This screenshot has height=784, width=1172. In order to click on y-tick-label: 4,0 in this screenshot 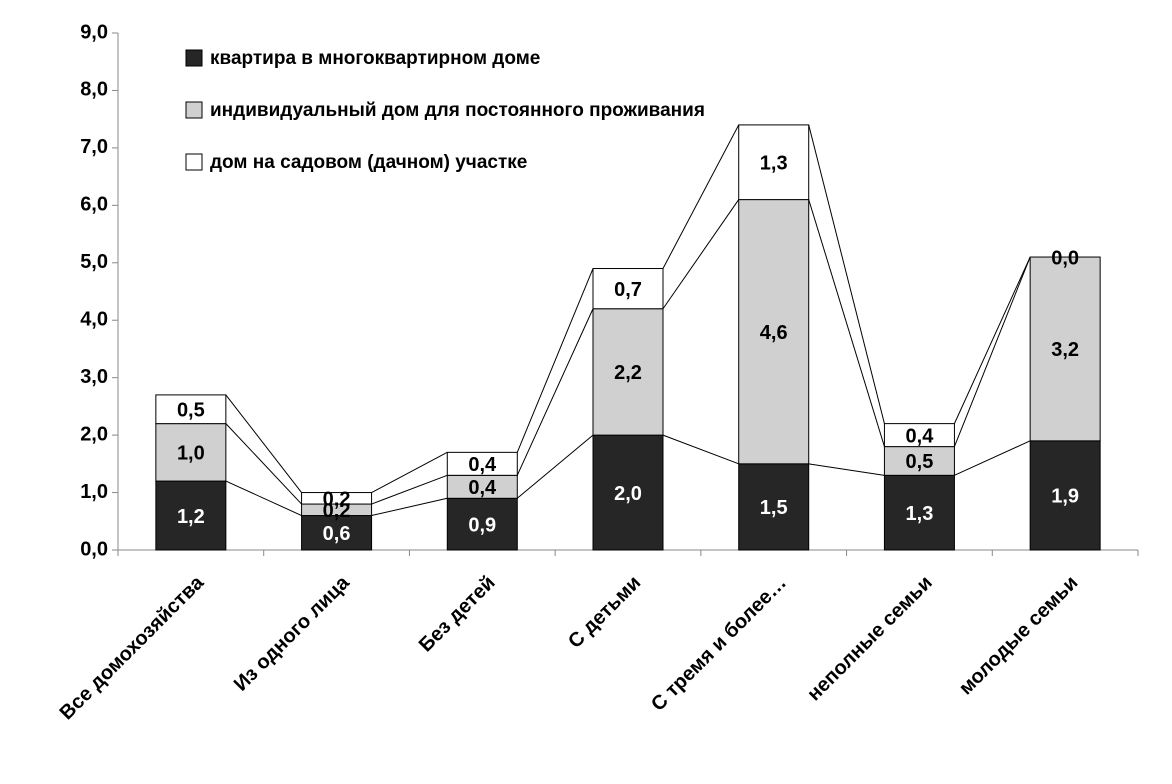, I will do `click(94, 320)`.